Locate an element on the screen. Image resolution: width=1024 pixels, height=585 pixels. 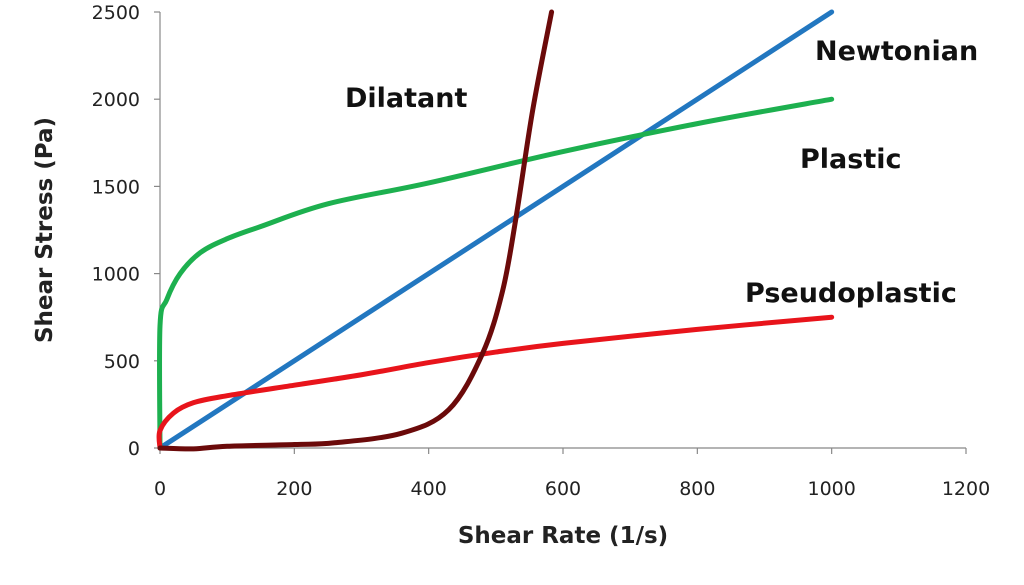
y-tick-label: 1500 is located at coordinates (116, 187).